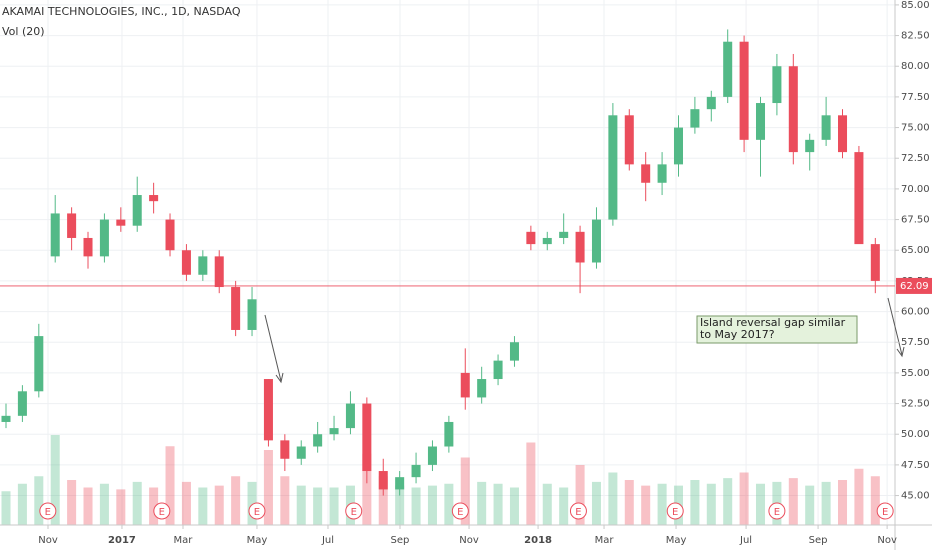  I want to click on x-tick-label: May, so click(257, 540).